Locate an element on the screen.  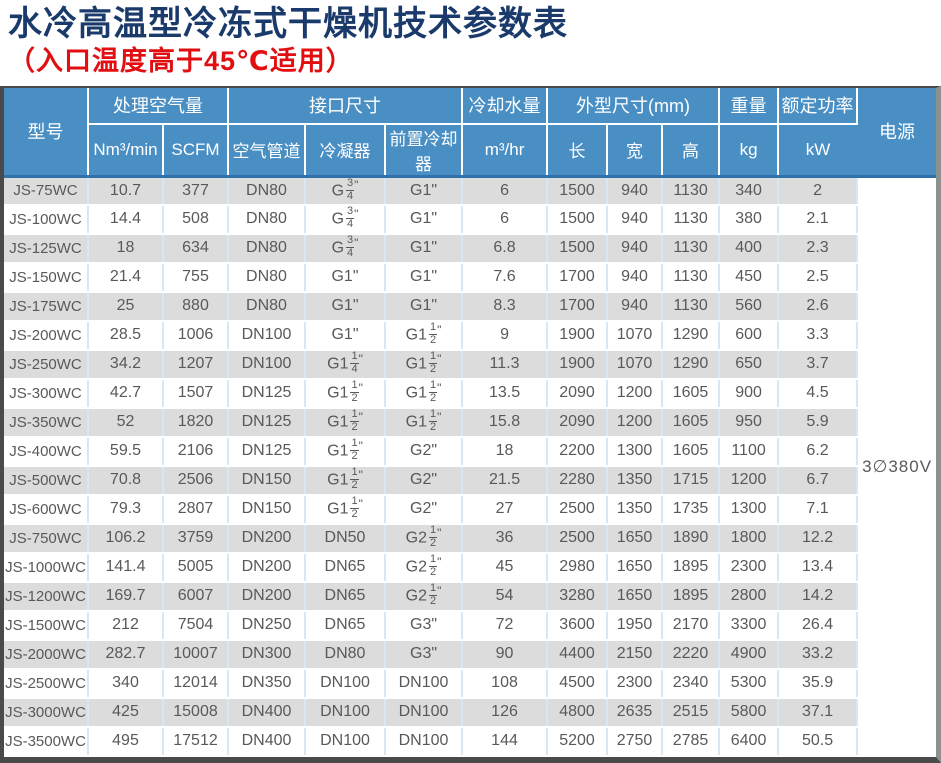
cell-scfm: 1207 is located at coordinates (196, 365).